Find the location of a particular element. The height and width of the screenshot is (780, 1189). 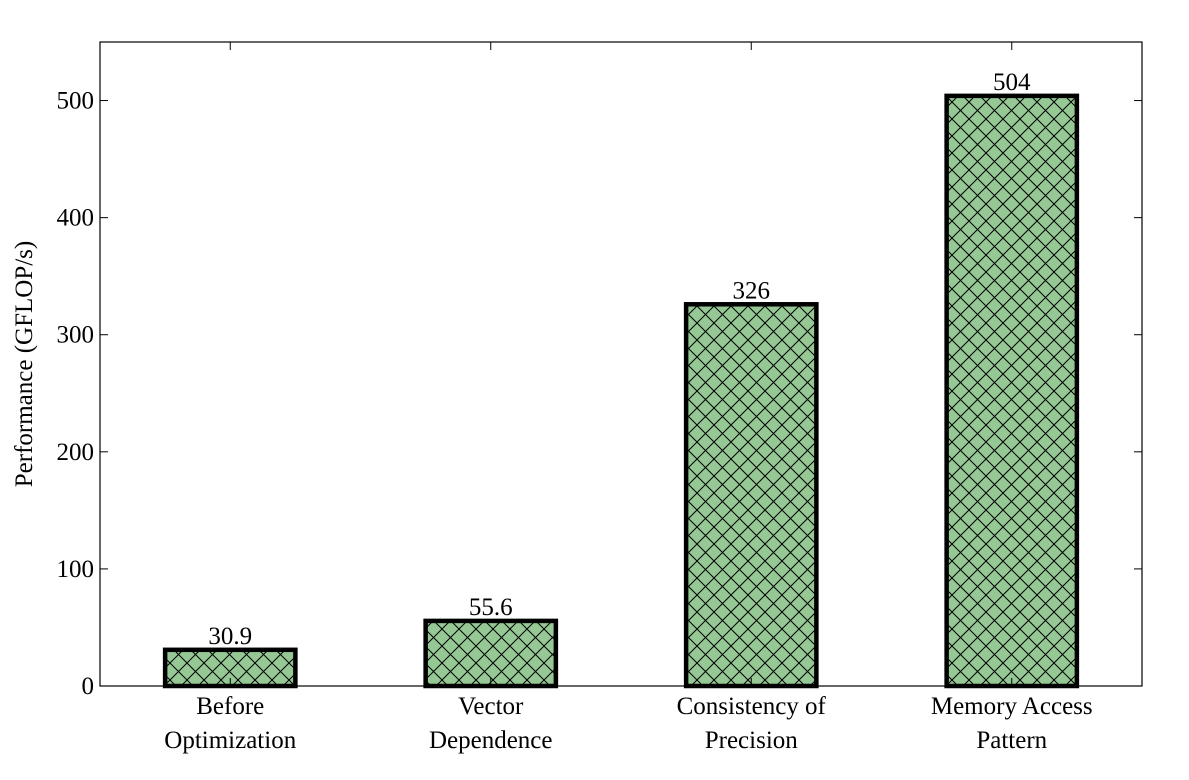

x-tick-label: Consistency of is located at coordinates (752, 706).